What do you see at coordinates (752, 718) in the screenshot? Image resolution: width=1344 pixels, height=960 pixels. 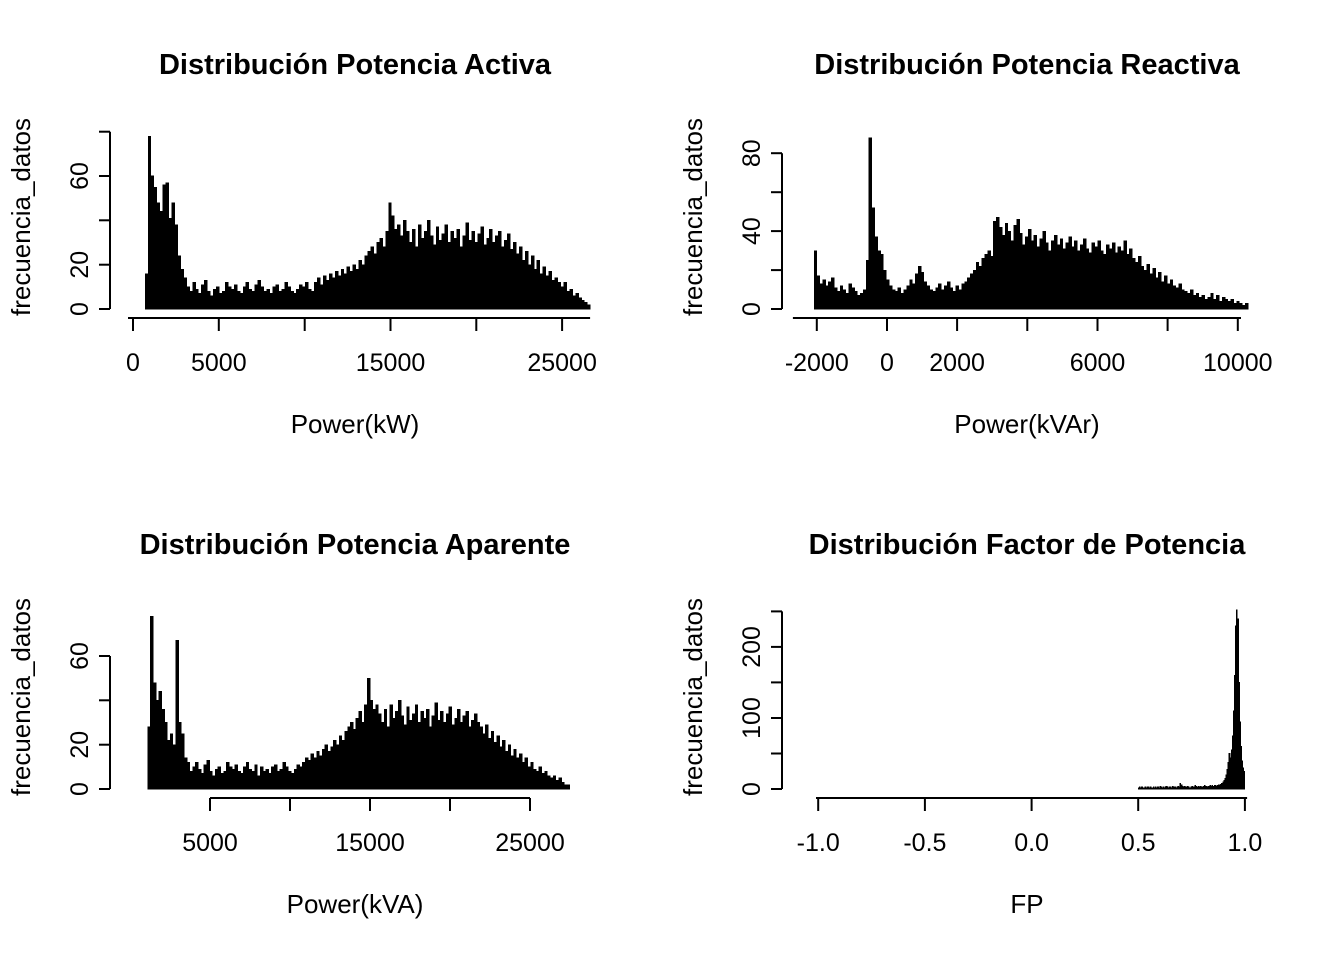 I see `y-tick-label: 100` at bounding box center [752, 718].